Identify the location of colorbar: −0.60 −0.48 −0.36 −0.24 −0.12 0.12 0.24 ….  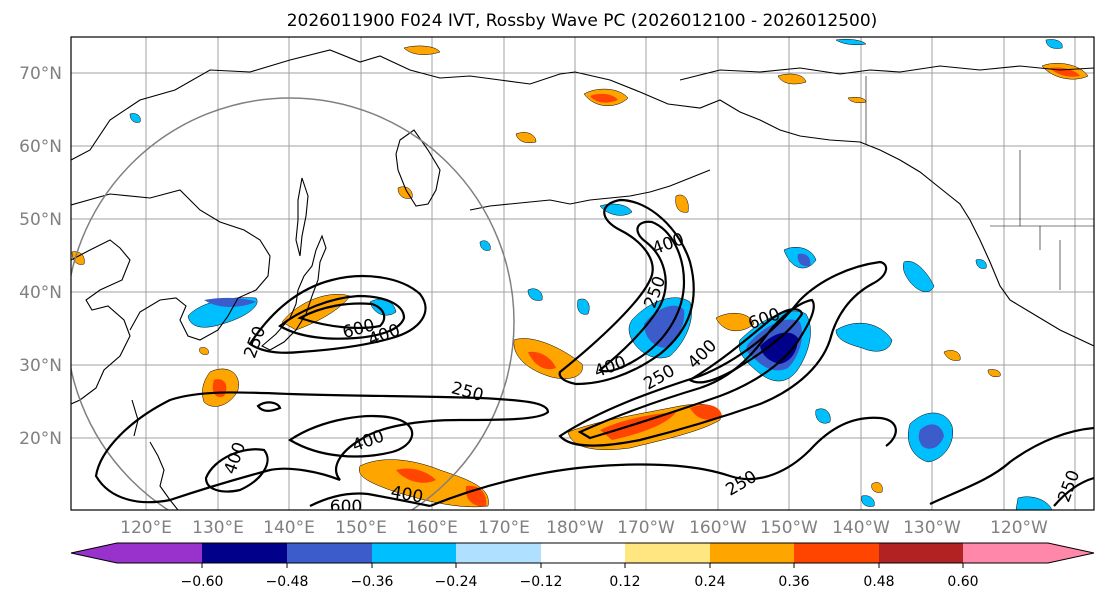
(582, 566).